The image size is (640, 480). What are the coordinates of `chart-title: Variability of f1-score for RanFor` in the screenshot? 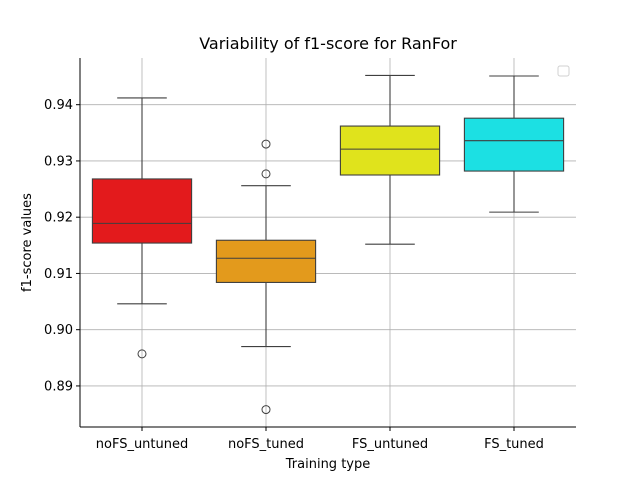 It's located at (328, 43).